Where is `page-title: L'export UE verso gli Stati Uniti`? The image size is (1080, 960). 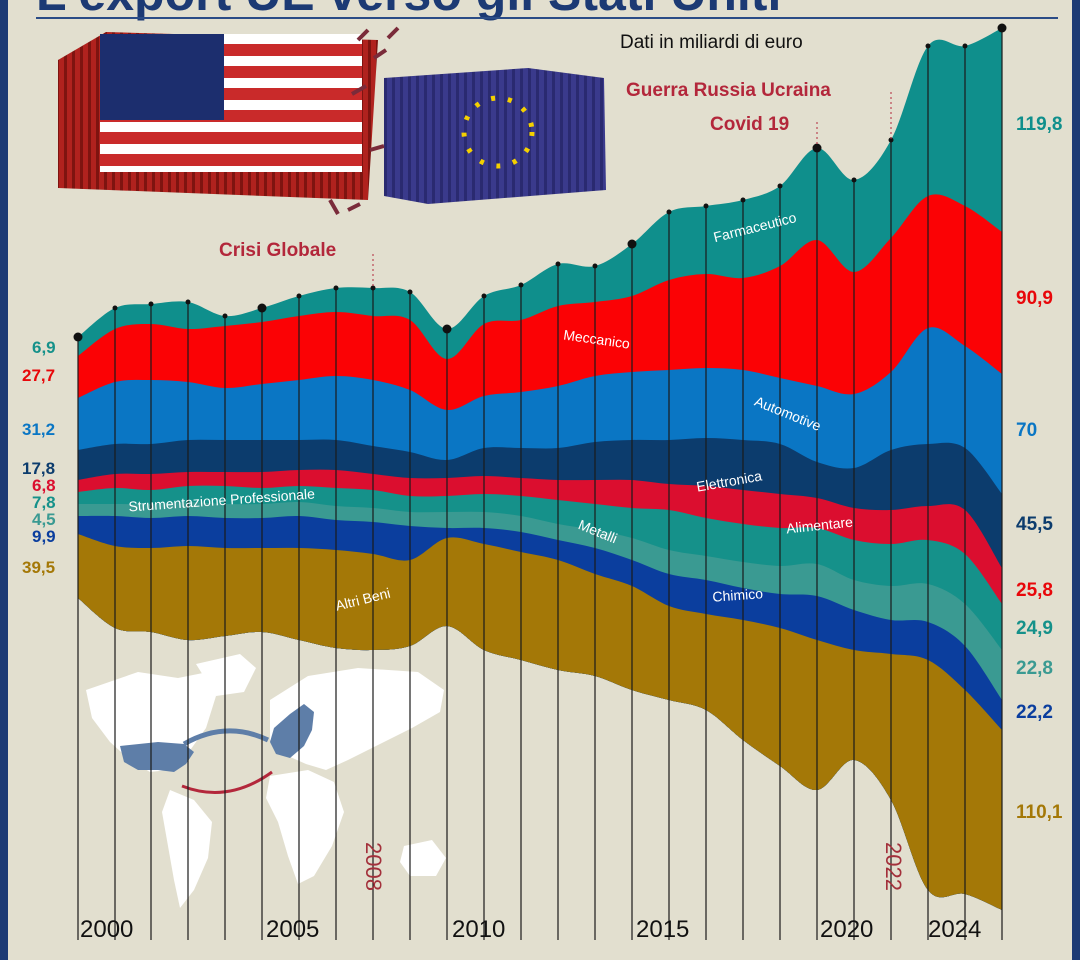 page-title: L'export UE verso gli Stati Uniti is located at coordinates (408, 11).